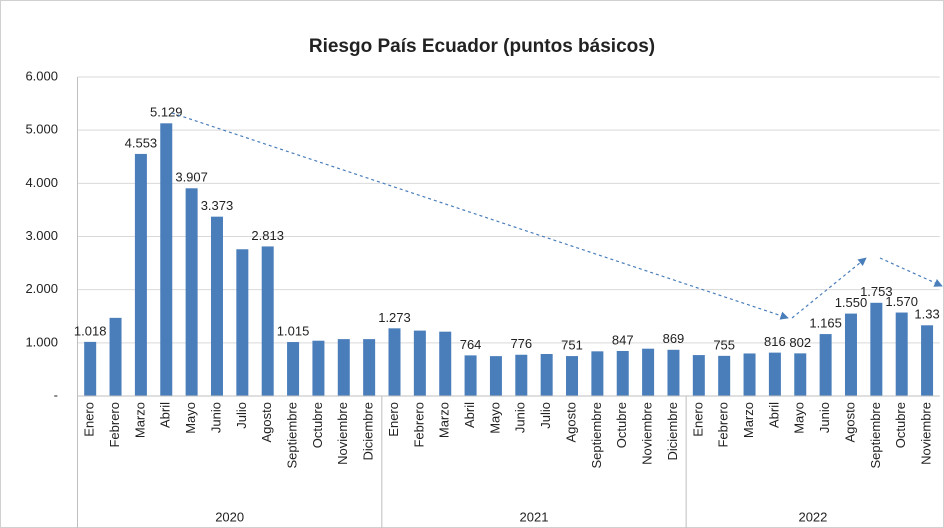  Describe the element at coordinates (41, 341) in the screenshot. I see `y-tick-label: 1.000` at that location.